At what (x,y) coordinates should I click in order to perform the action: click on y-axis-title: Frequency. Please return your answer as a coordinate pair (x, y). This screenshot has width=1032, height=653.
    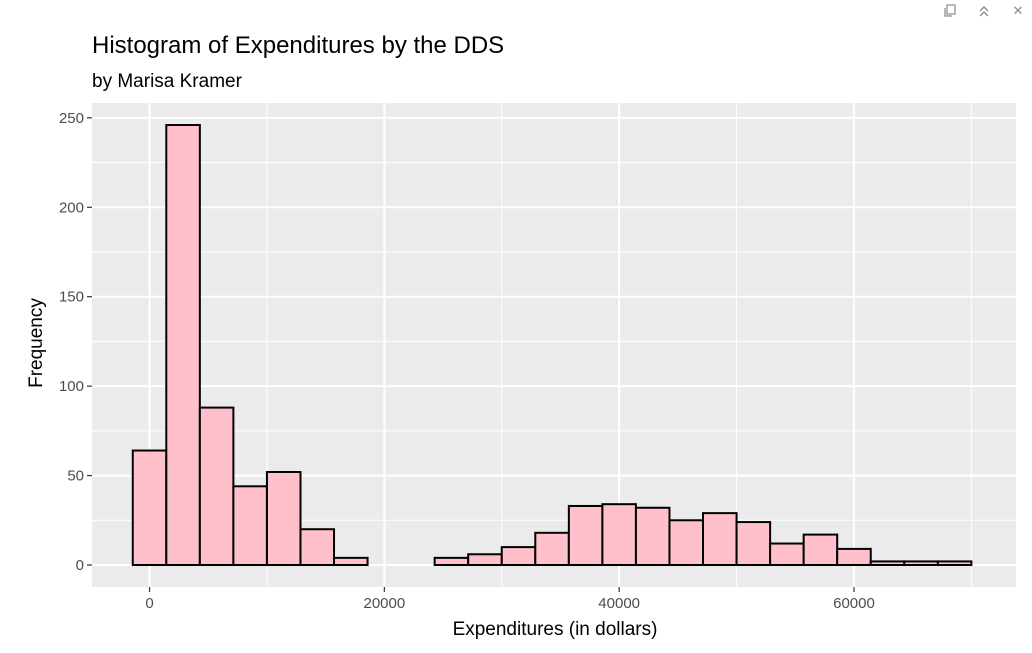
    Looking at the image, I should click on (36, 343).